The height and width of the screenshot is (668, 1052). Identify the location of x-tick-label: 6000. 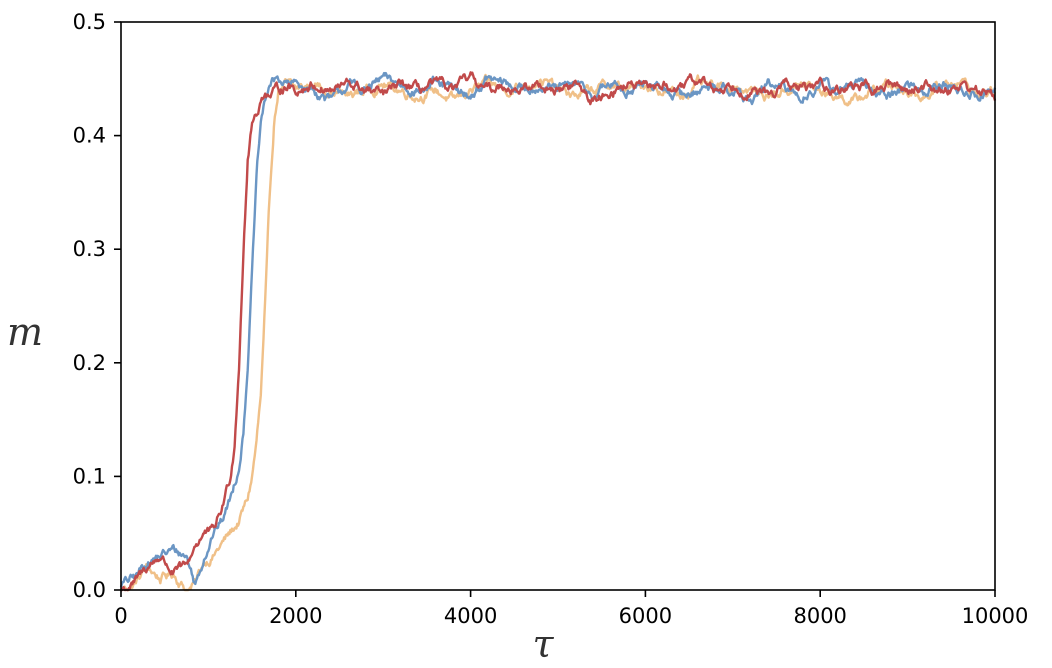
(645, 616).